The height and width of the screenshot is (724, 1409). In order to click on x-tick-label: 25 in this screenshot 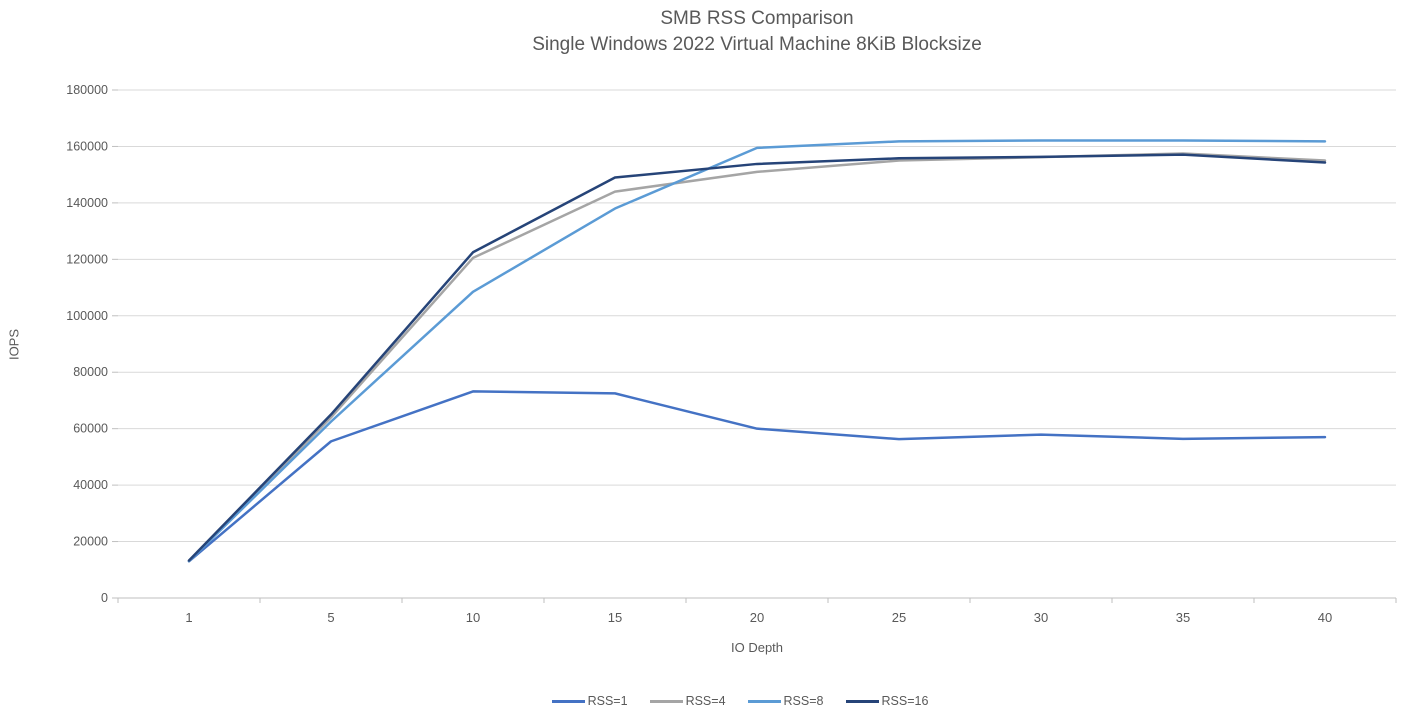, I will do `click(899, 617)`.